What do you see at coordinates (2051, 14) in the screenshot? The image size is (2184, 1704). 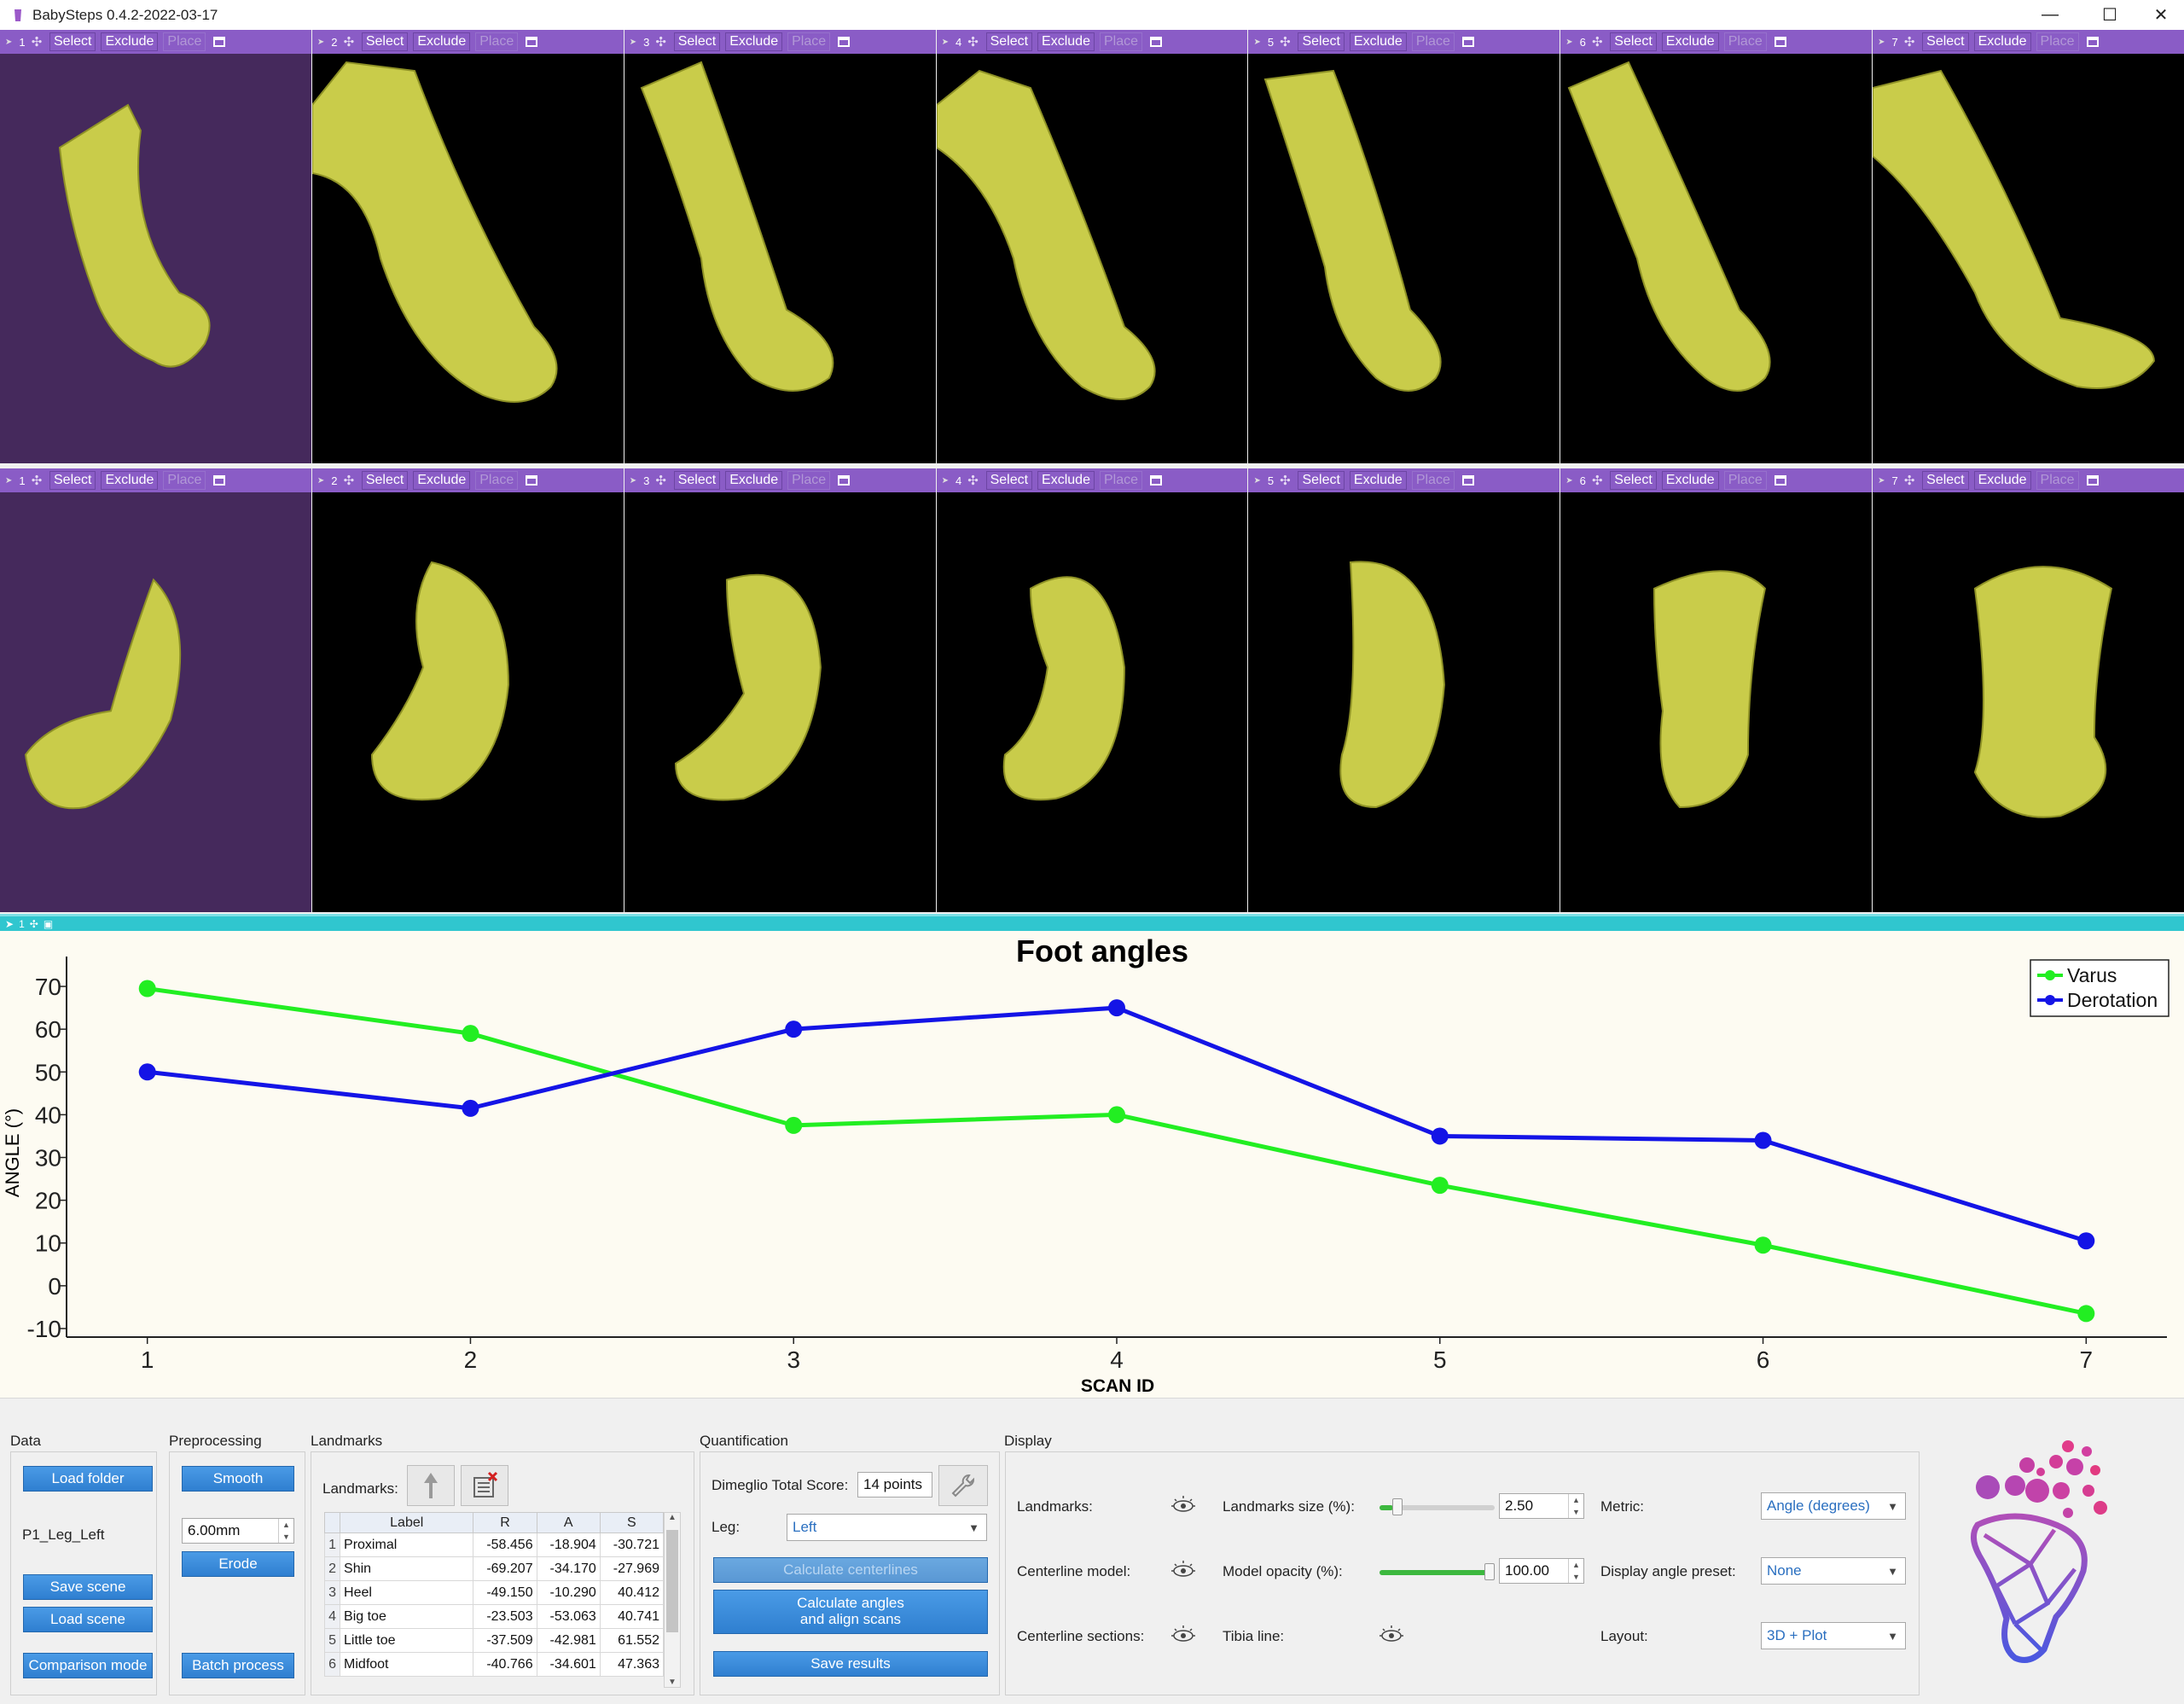 I see `minimize-button: —` at bounding box center [2051, 14].